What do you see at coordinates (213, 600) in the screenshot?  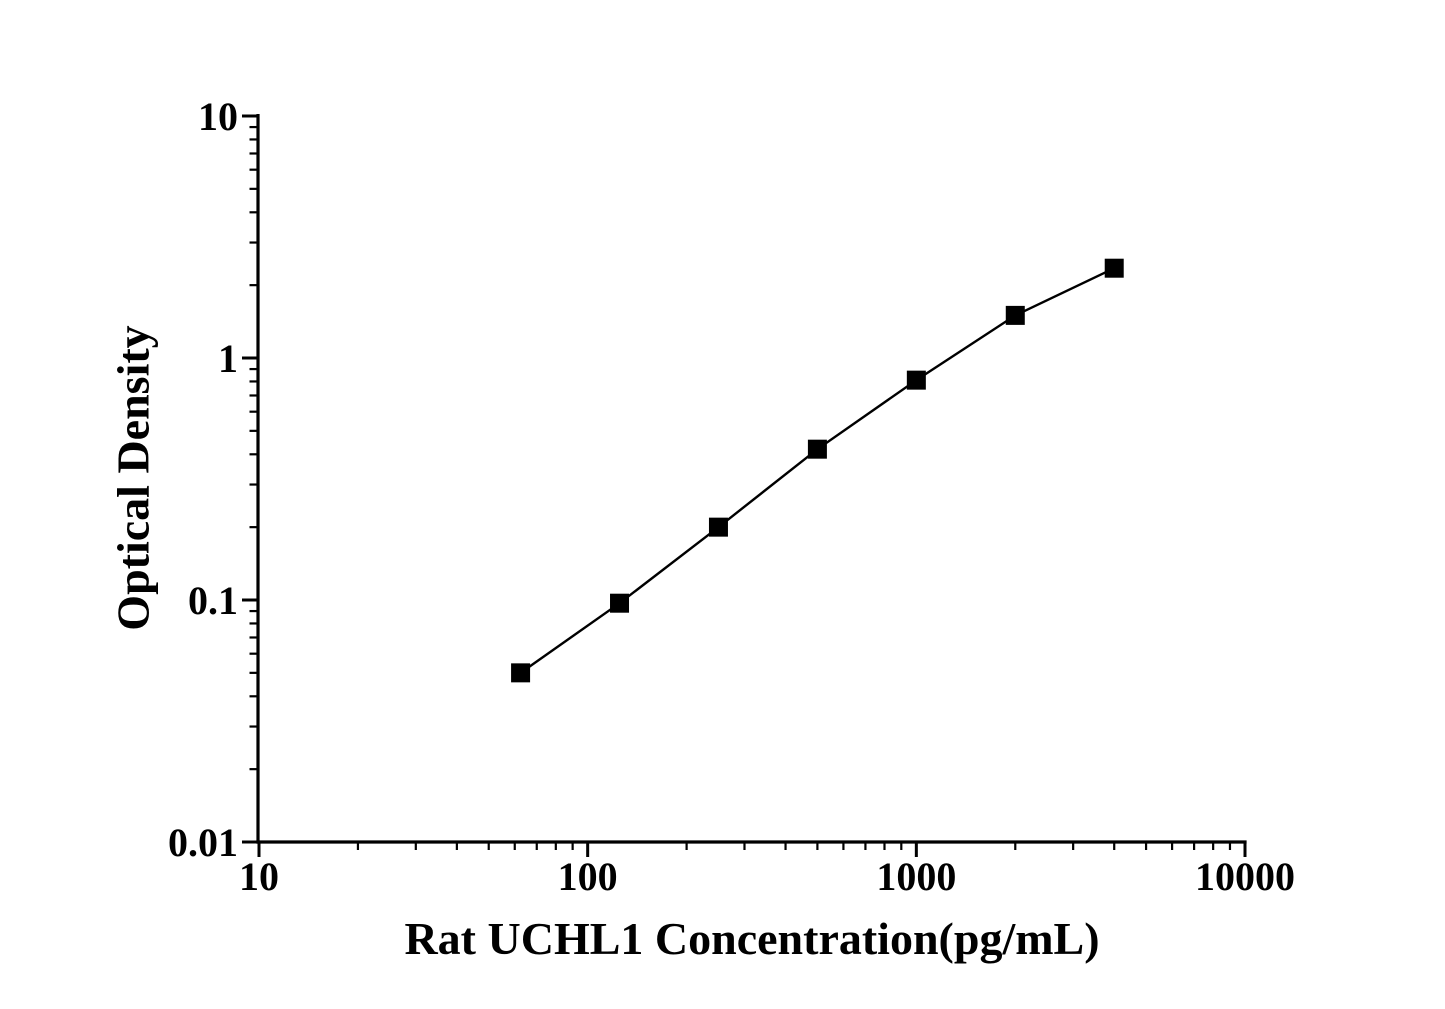 I see `y-tick-label: 0.1` at bounding box center [213, 600].